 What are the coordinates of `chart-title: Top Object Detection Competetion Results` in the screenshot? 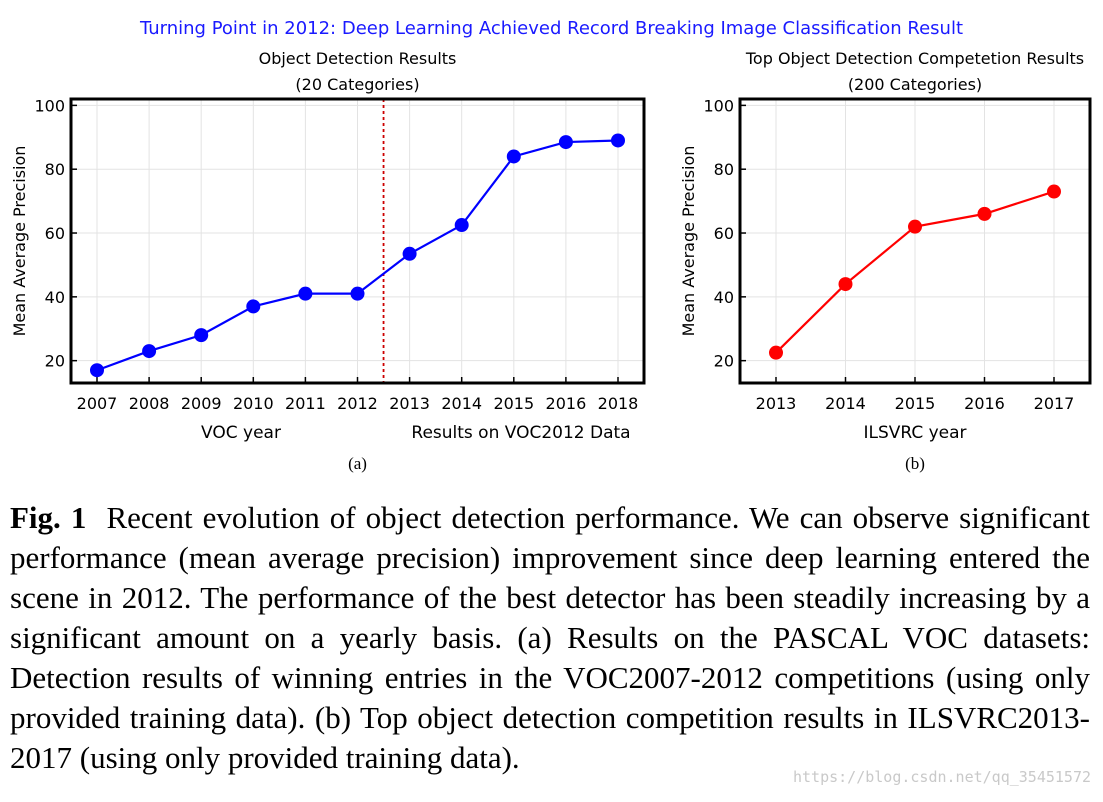 It's located at (914, 58).